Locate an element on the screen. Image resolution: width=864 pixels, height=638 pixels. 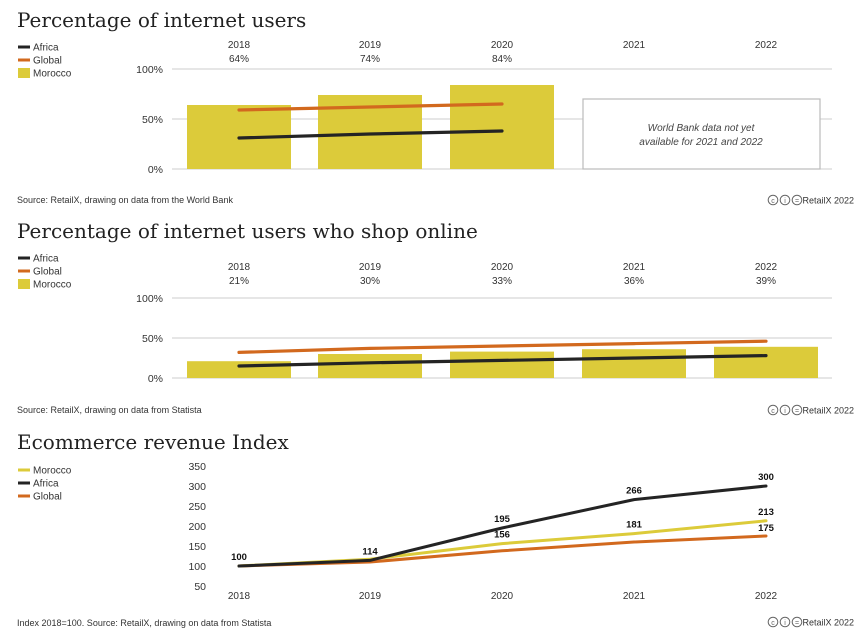
bar-morocco-2022 is located at coordinates (766, 362).